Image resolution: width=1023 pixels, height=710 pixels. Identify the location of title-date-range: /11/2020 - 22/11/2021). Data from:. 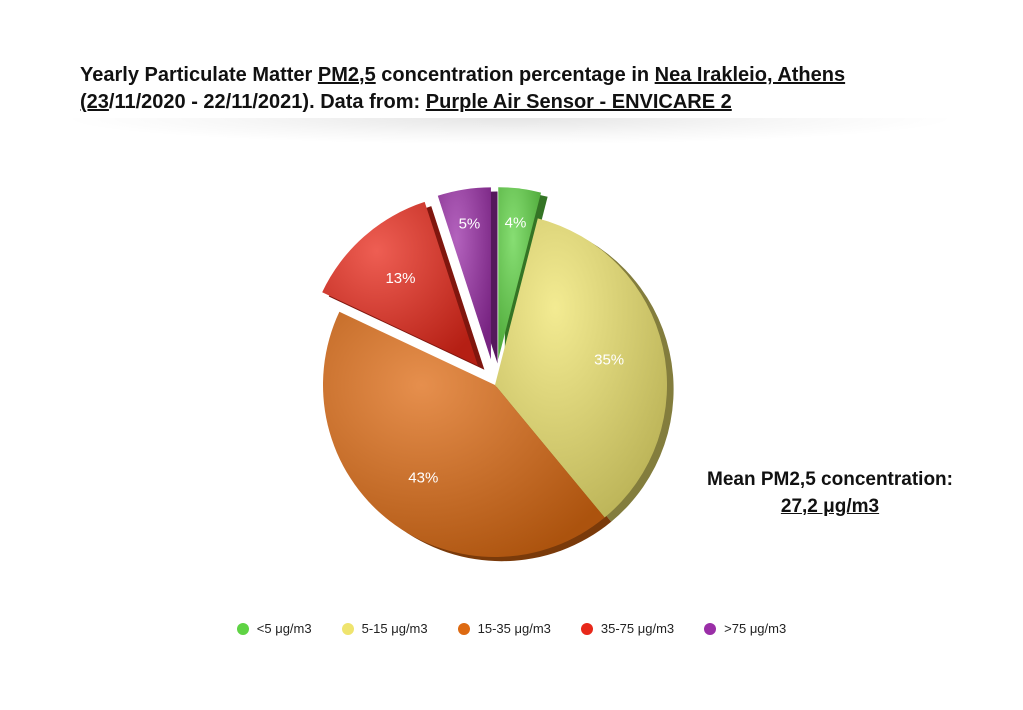
(267, 102).